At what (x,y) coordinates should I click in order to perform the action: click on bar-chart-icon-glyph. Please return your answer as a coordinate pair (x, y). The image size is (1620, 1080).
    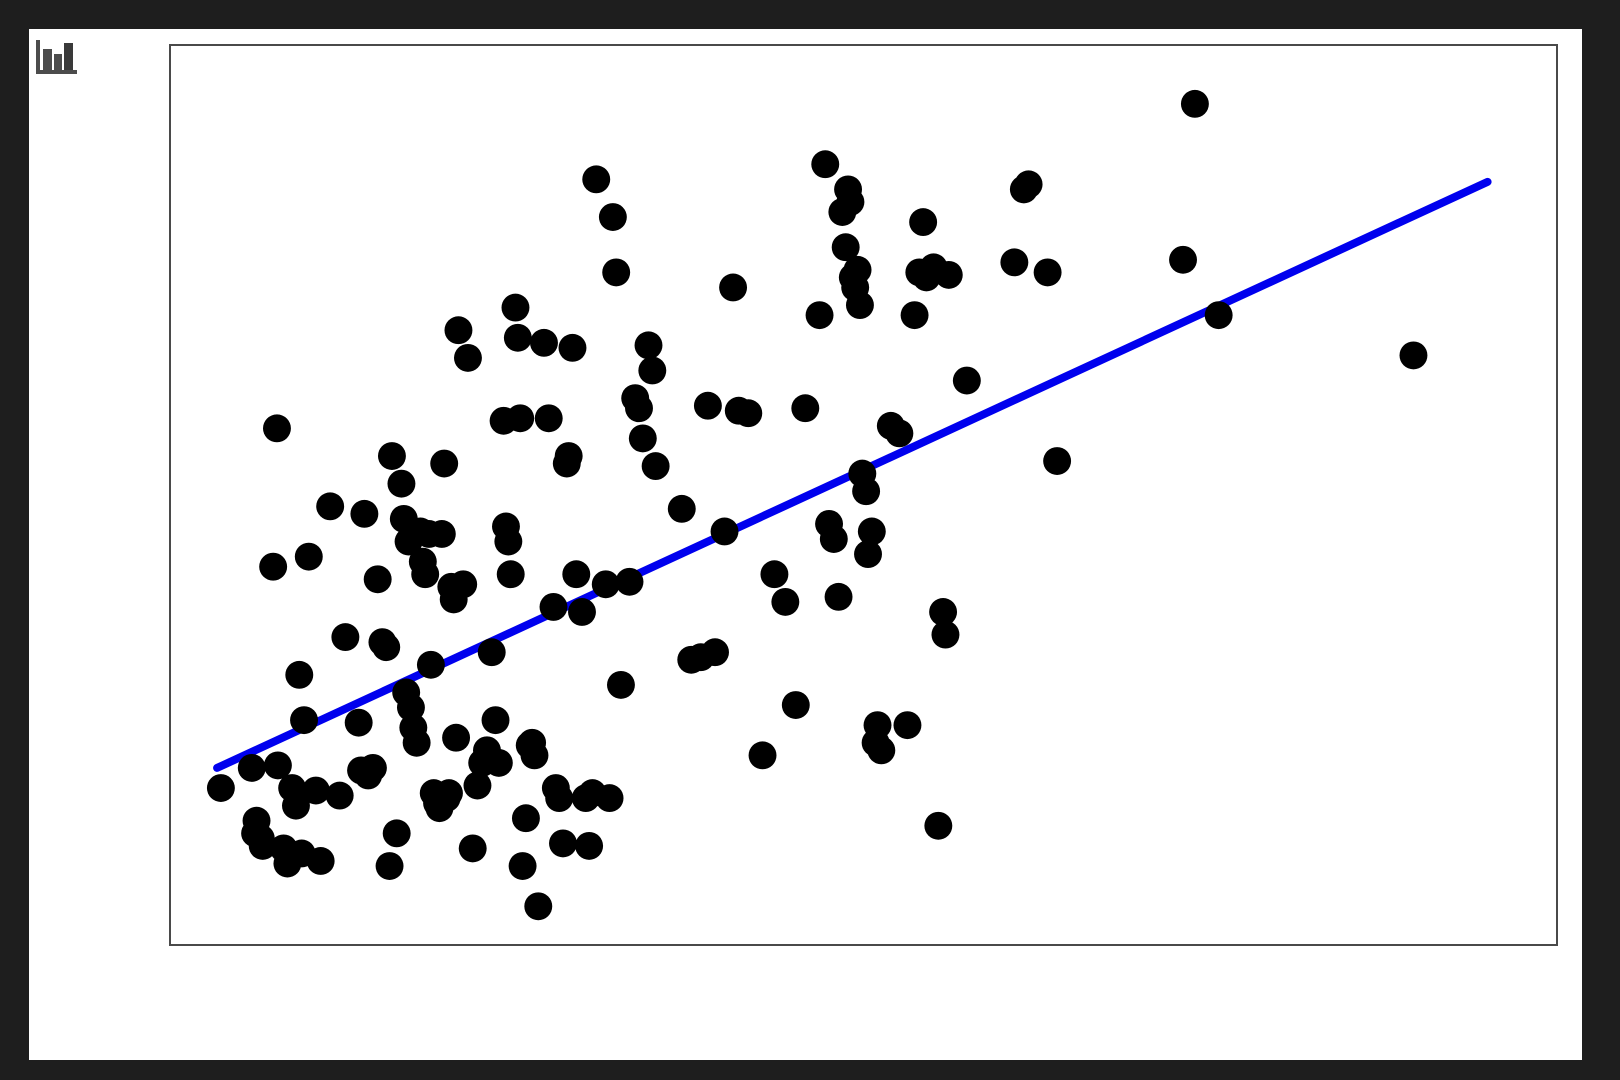
    Looking at the image, I should click on (56, 57).